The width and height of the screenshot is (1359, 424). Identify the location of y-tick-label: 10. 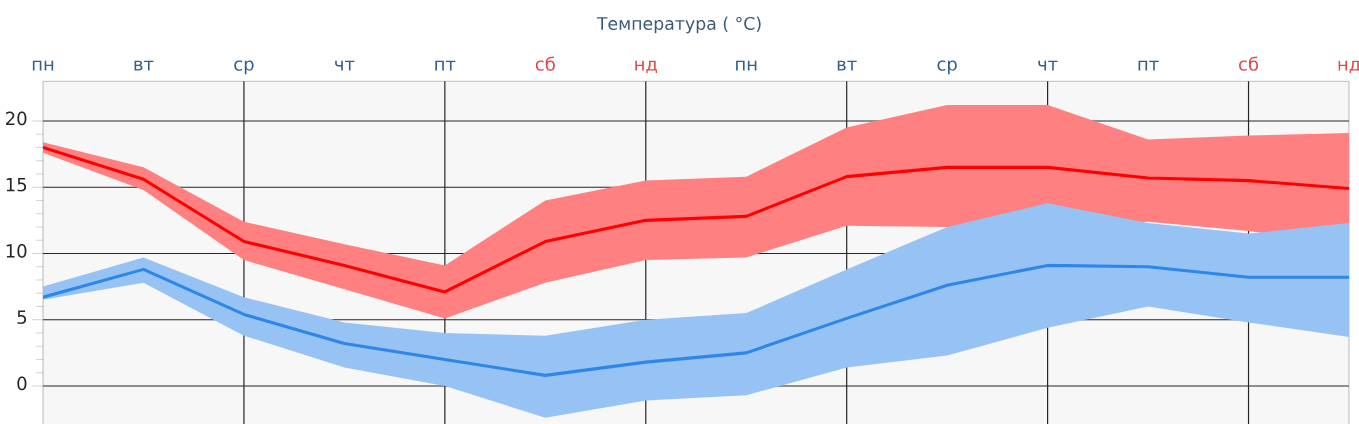
(16, 251).